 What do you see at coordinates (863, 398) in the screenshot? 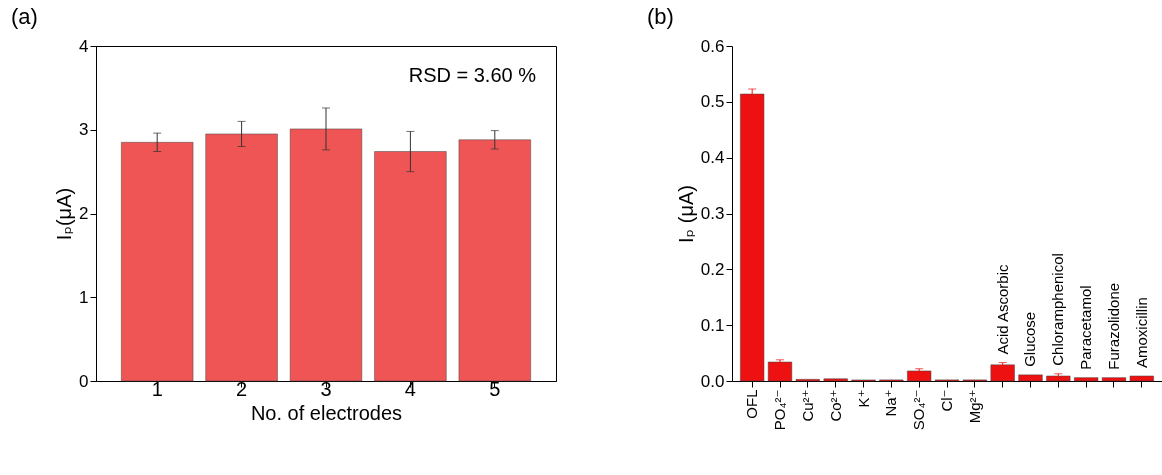
I see `x-tick-label: K⁺` at bounding box center [863, 398].